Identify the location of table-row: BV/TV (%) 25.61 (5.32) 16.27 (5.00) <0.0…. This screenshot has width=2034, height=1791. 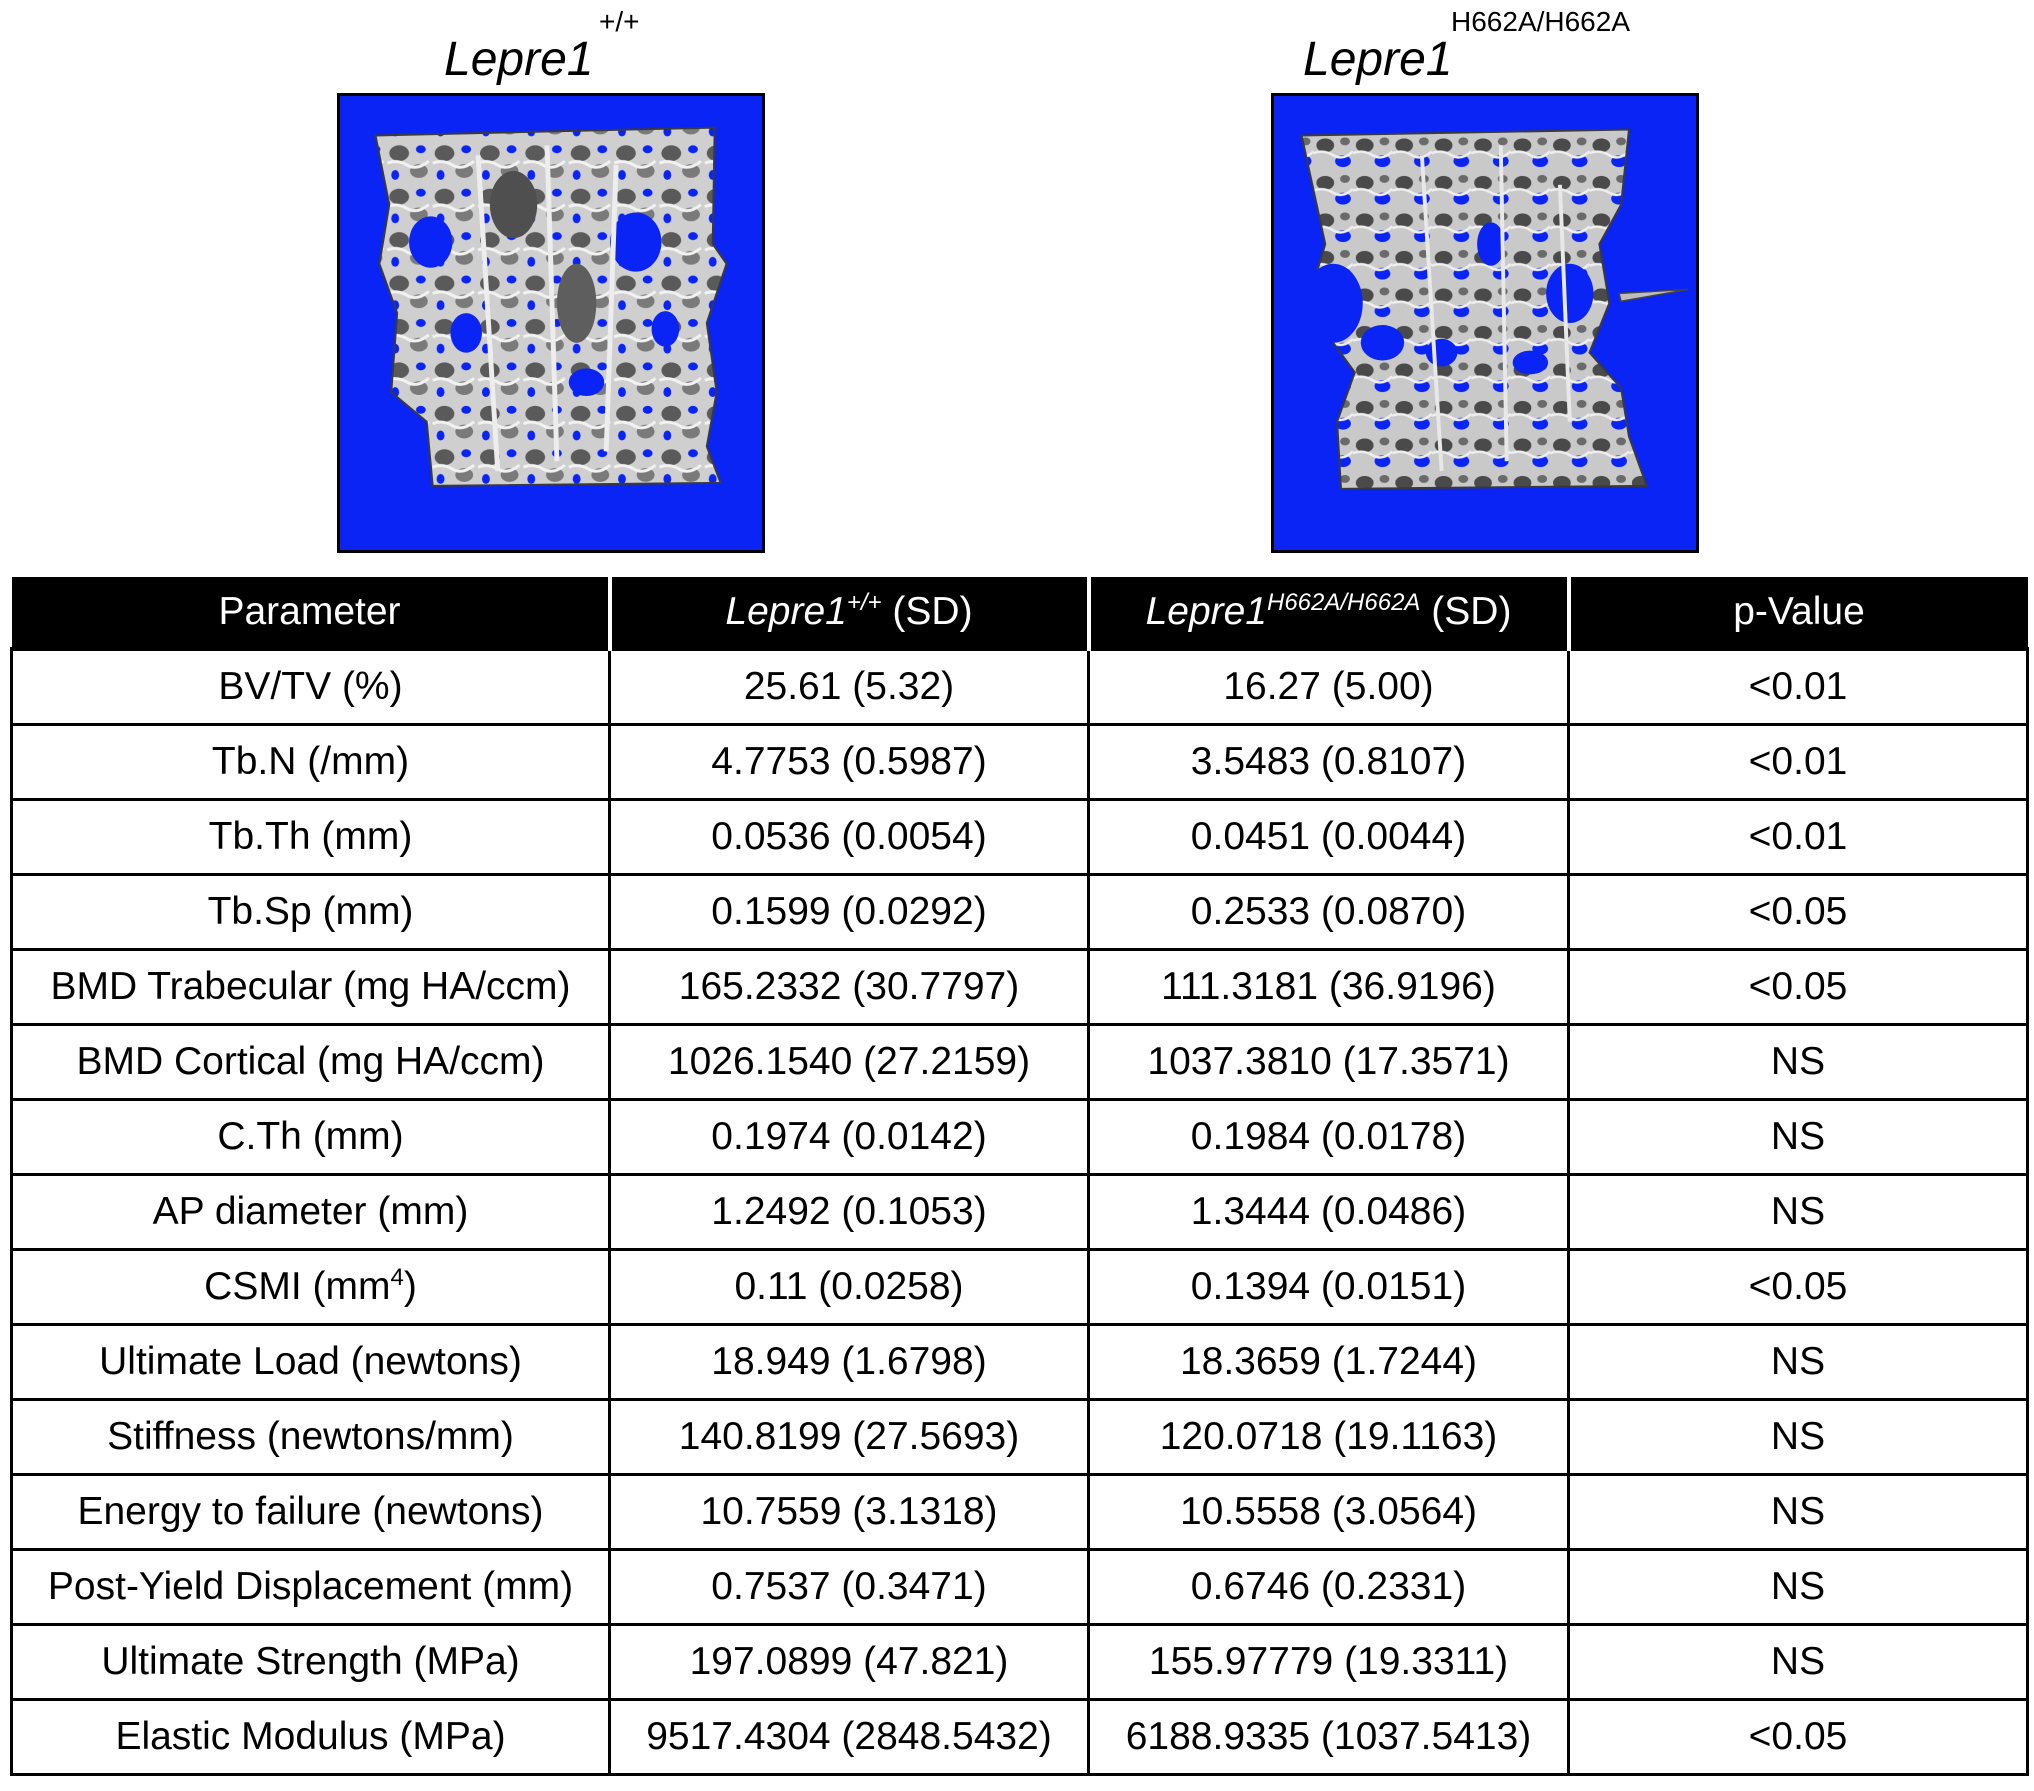
(1019, 686).